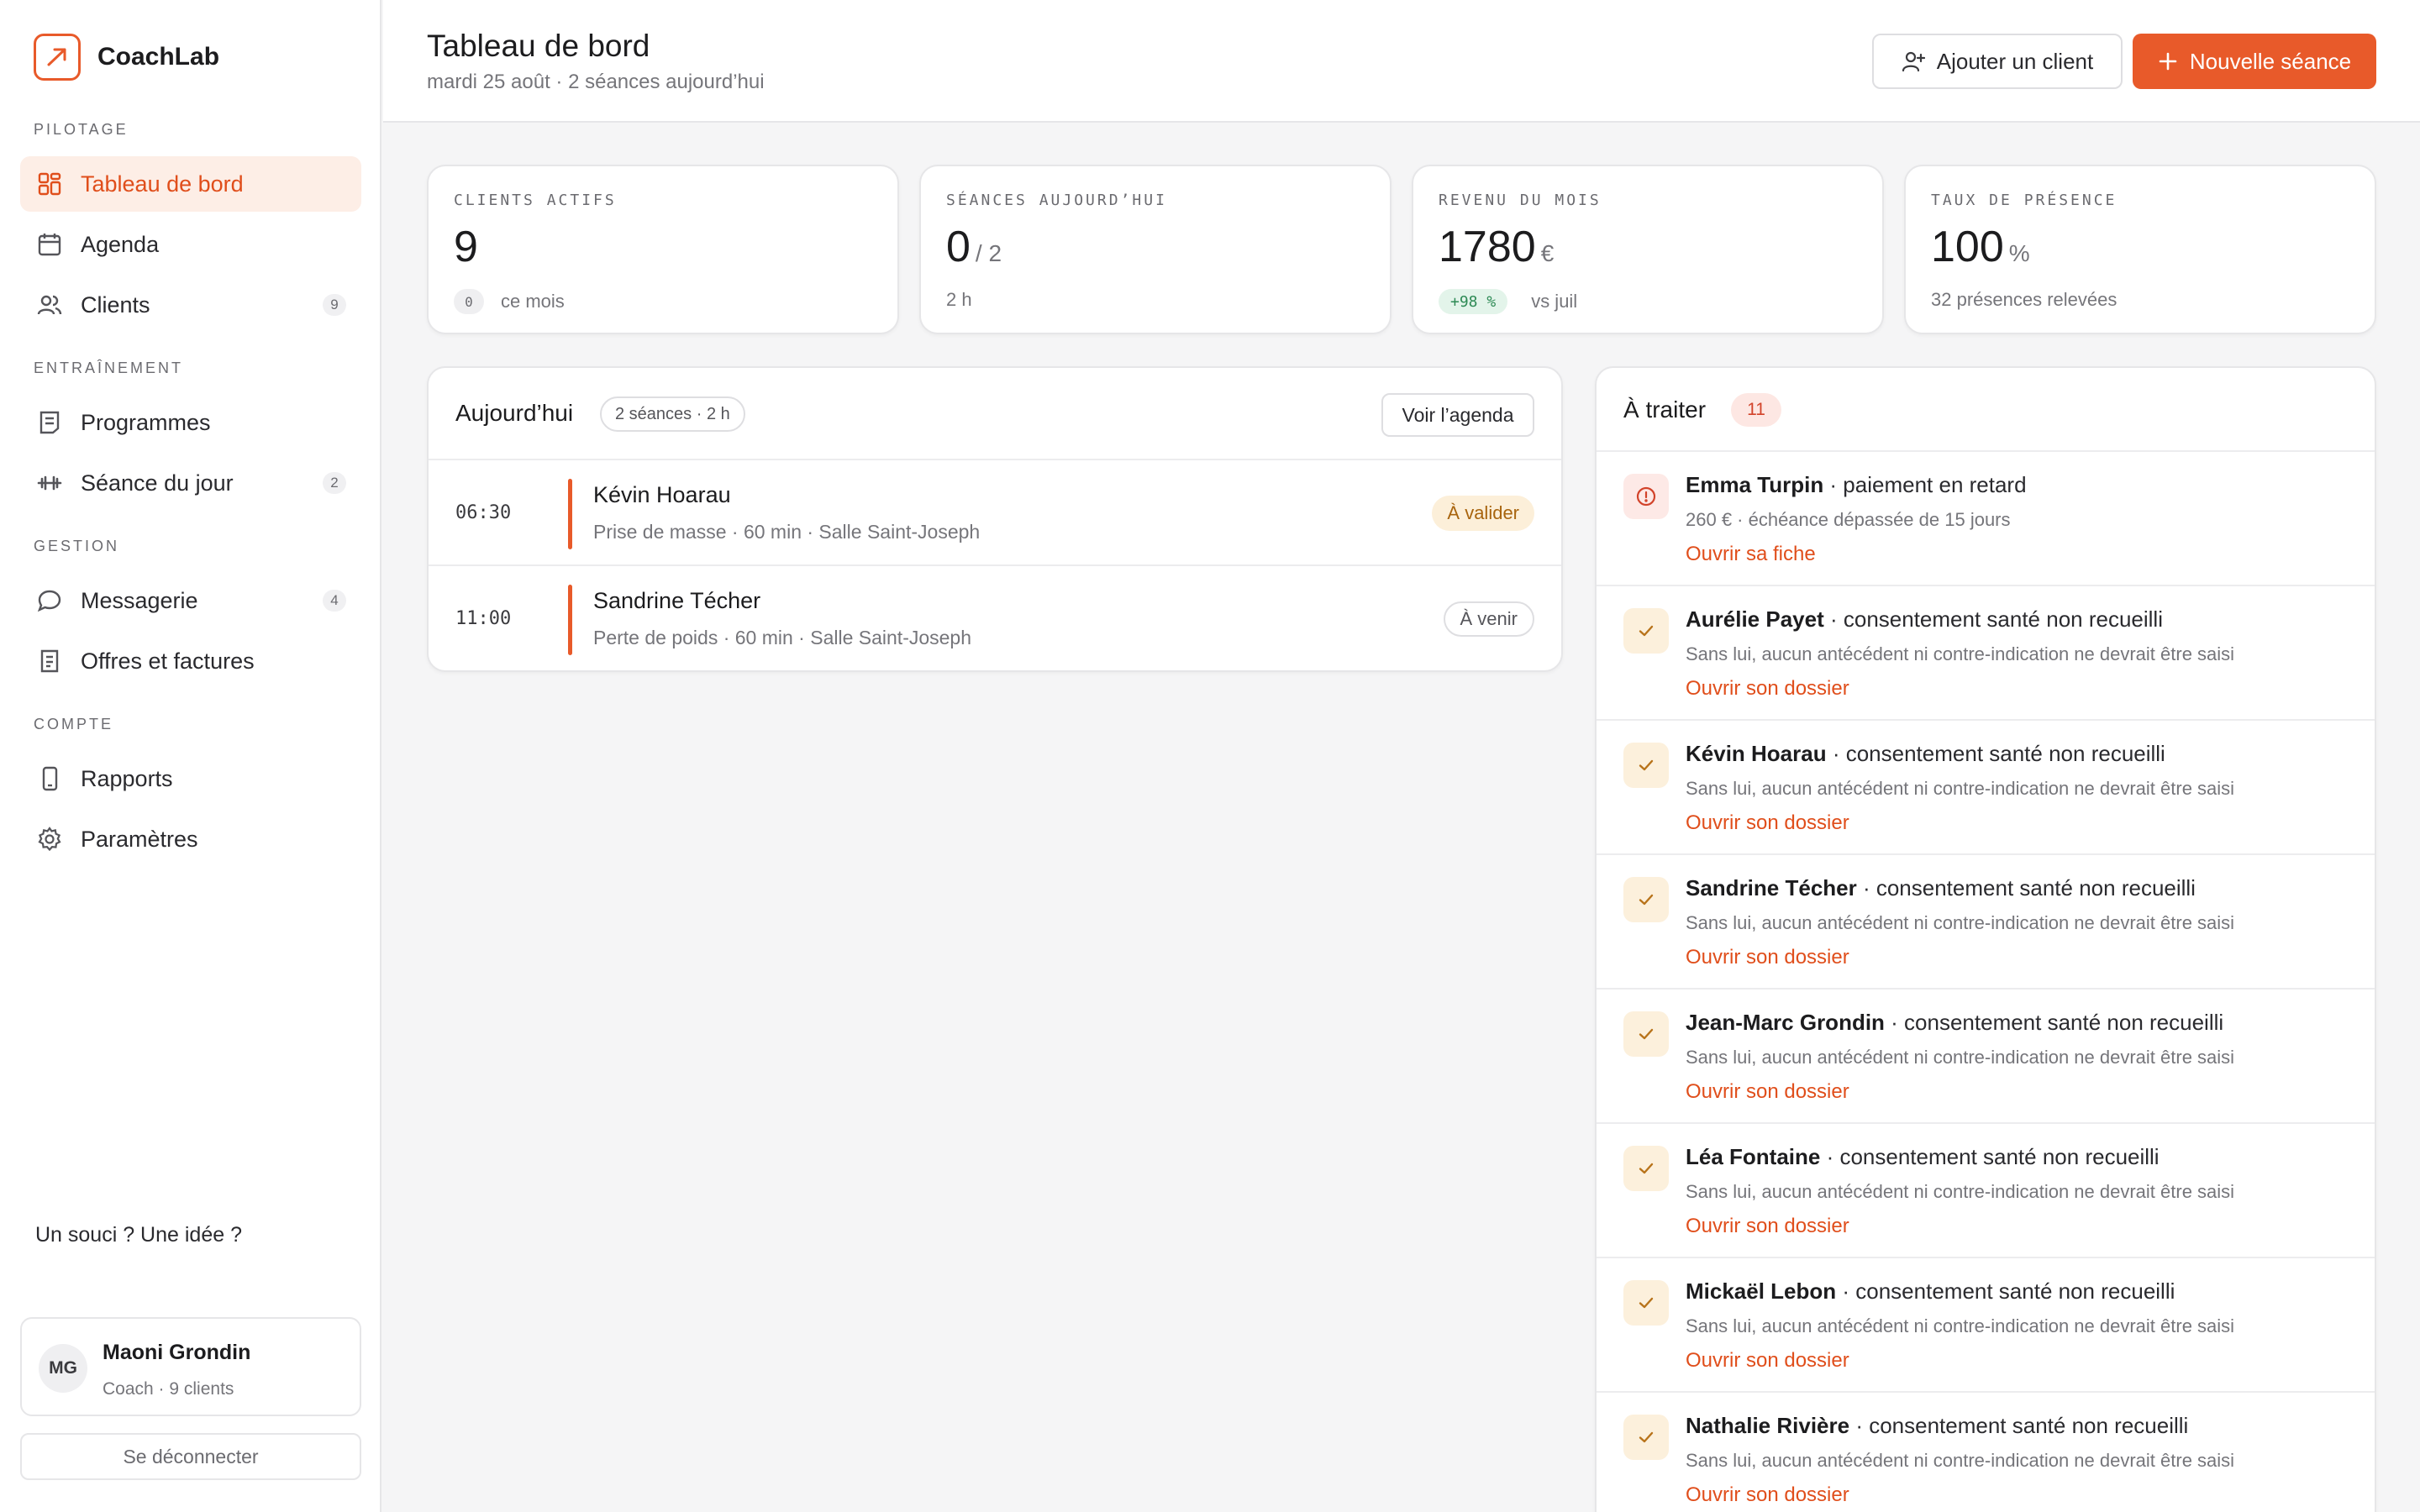 The image size is (2420, 1512). Describe the element at coordinates (1457, 415) in the screenshot. I see `view-agenda-button: Voir l’agenda` at that location.